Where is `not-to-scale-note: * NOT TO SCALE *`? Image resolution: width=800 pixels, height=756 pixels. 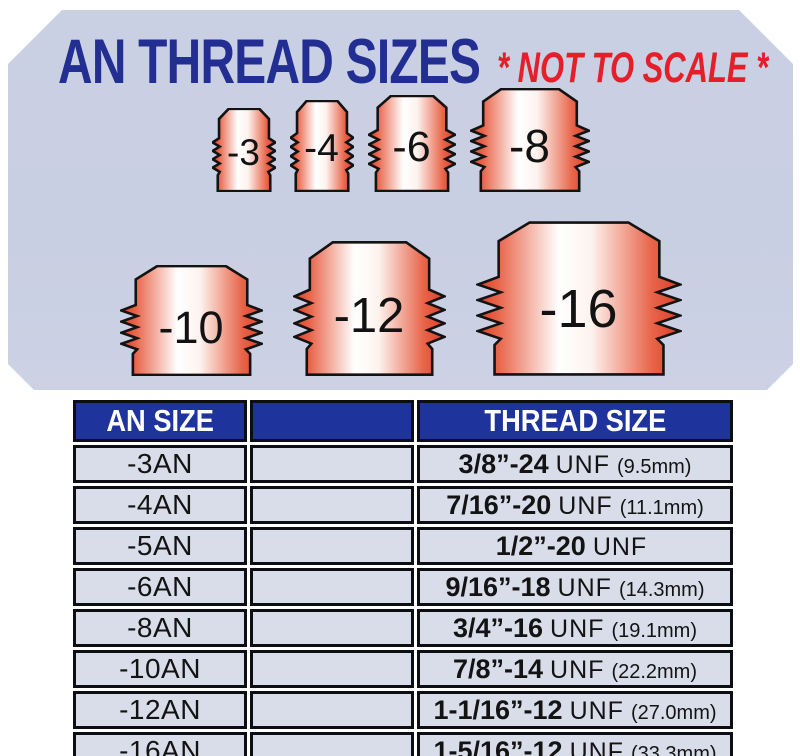
not-to-scale-note: * NOT TO SCALE * is located at coordinates (633, 68).